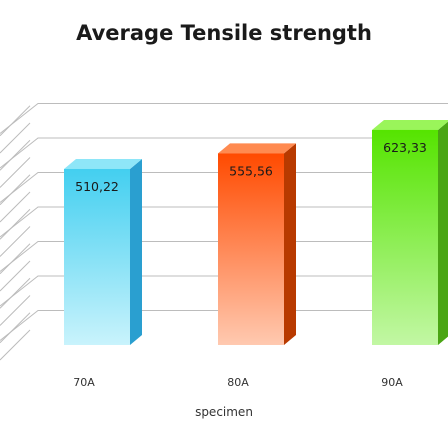  I want to click on data-label: 623,33, so click(405, 147).